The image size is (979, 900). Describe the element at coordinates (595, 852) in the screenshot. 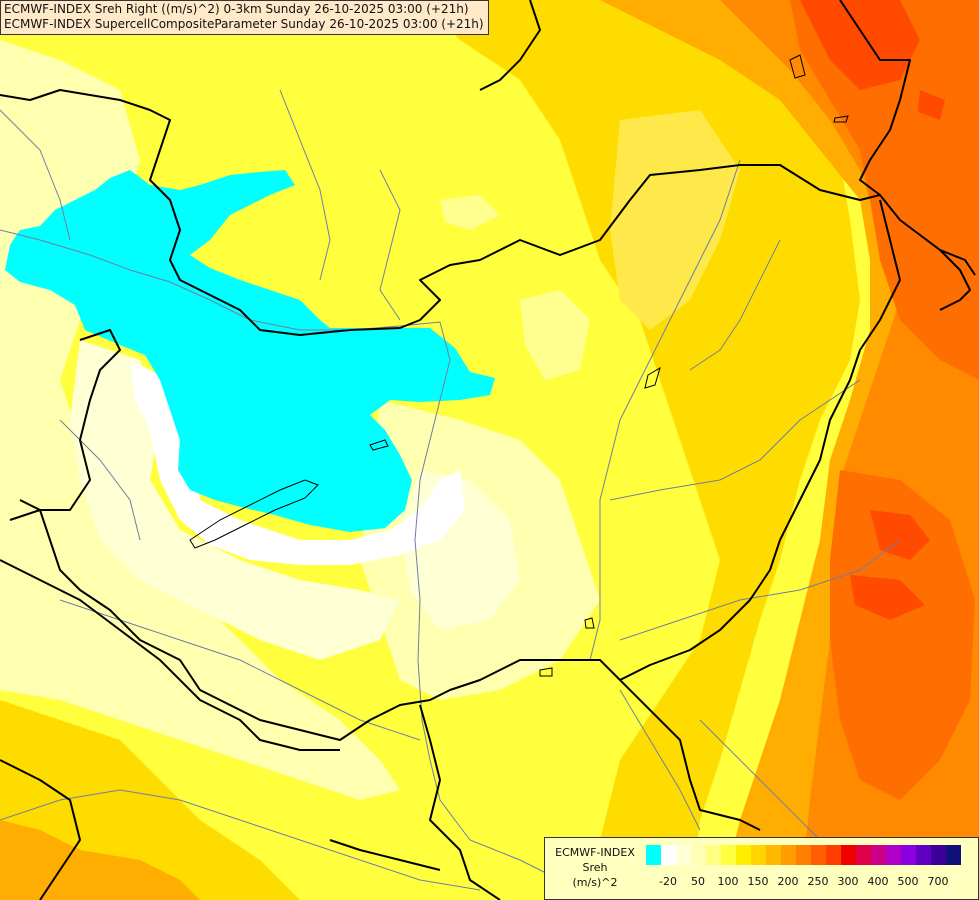

I see `legend-model: ECMWF-INDEX` at that location.